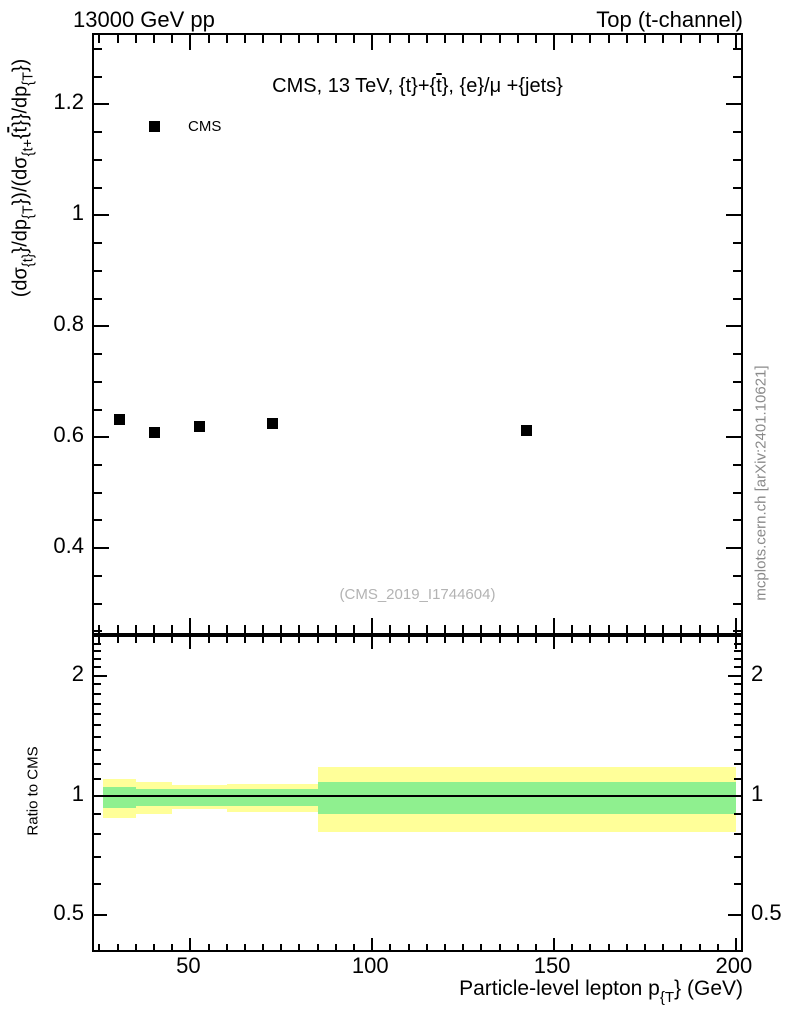 This screenshot has width=786, height=1024. Describe the element at coordinates (68, 913) in the screenshot. I see `ratio-y-tick-label: 0.5` at that location.